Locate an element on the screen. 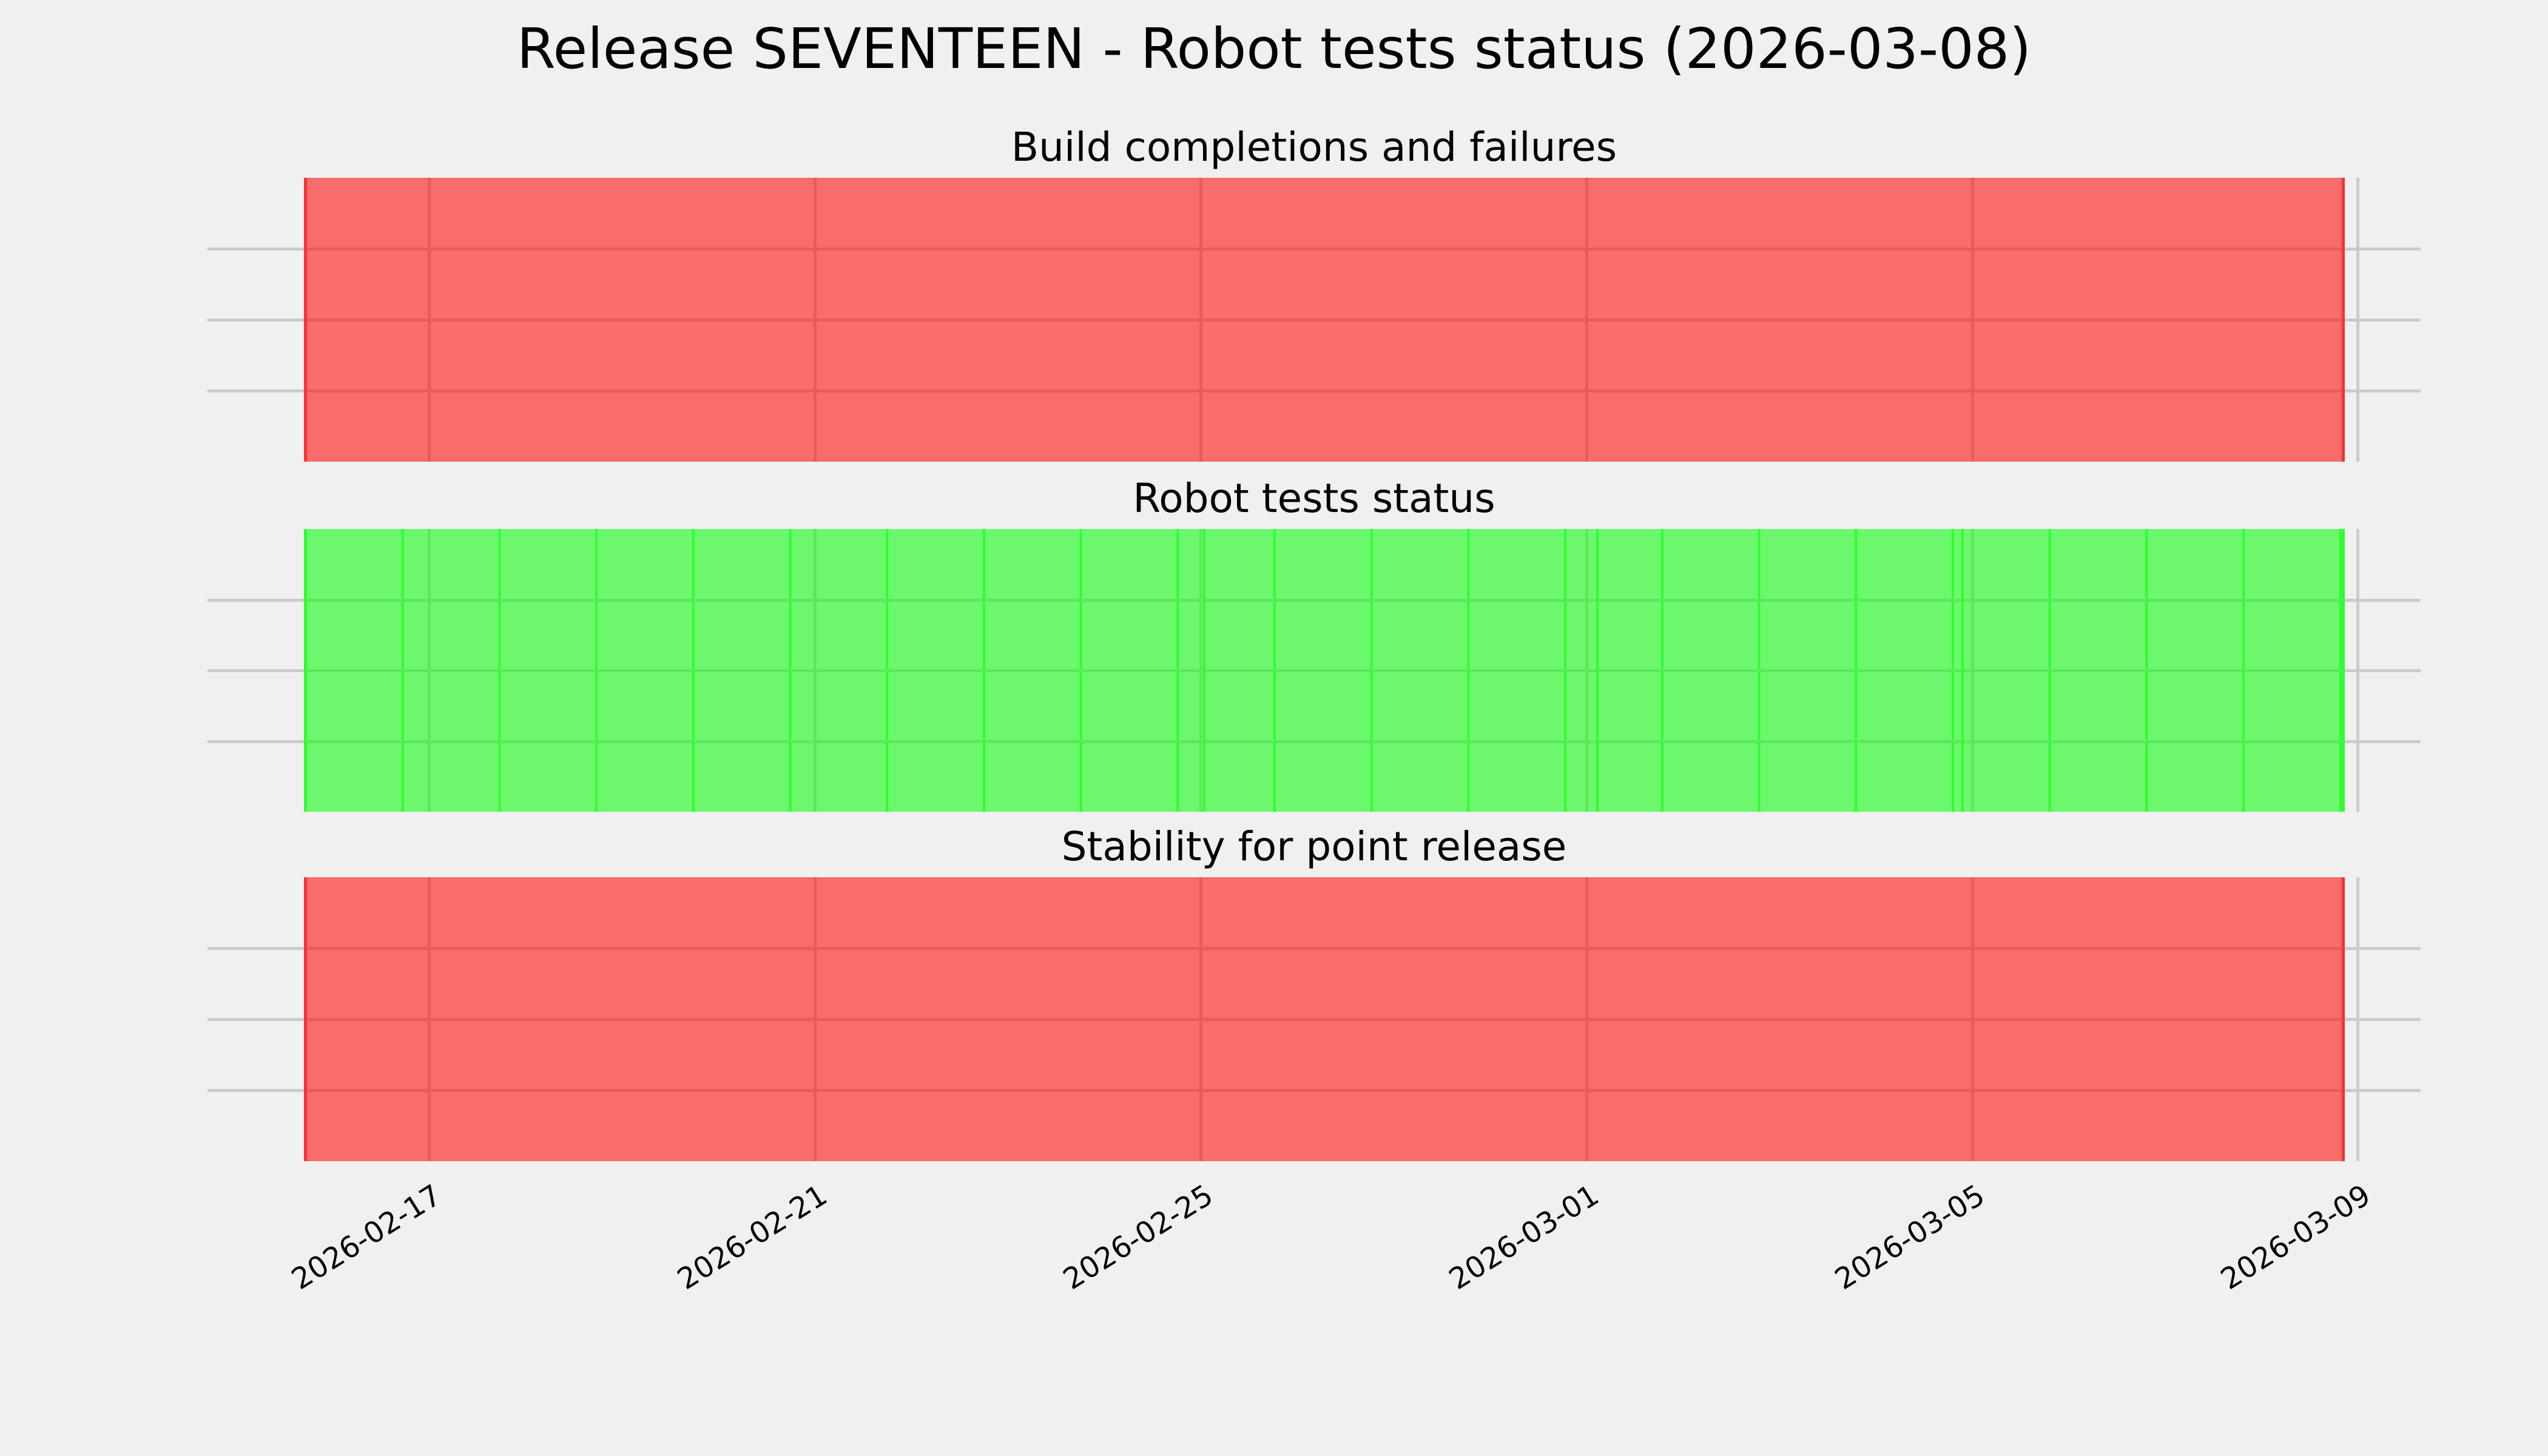 Image resolution: width=2548 pixels, height=1456 pixels. x-tick-label: 2026-02-25 is located at coordinates (1138, 1237).